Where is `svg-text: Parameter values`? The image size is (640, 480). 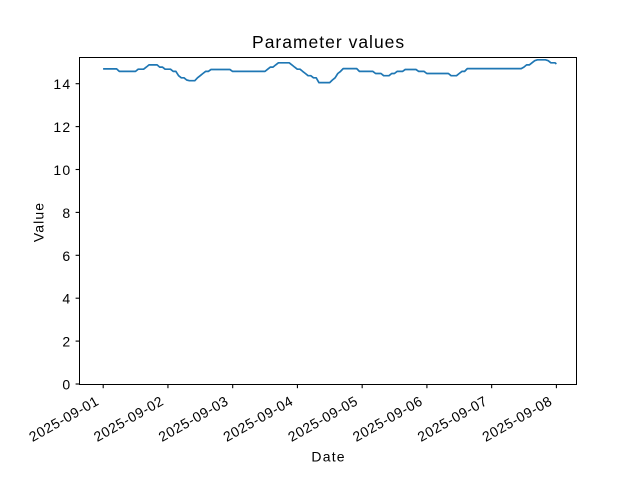
svg-text: Parameter values is located at coordinates (328, 42).